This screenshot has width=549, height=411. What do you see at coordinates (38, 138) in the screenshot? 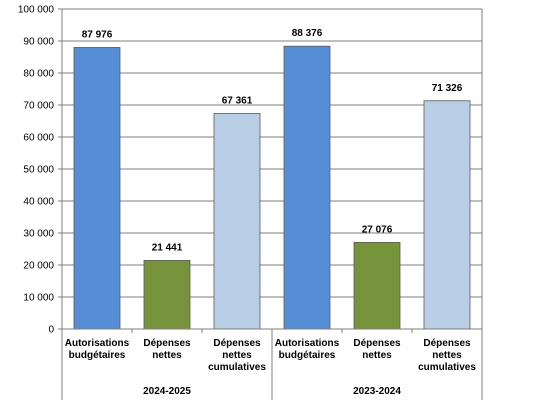
I see `y-tick-label: 60 000` at bounding box center [38, 138].